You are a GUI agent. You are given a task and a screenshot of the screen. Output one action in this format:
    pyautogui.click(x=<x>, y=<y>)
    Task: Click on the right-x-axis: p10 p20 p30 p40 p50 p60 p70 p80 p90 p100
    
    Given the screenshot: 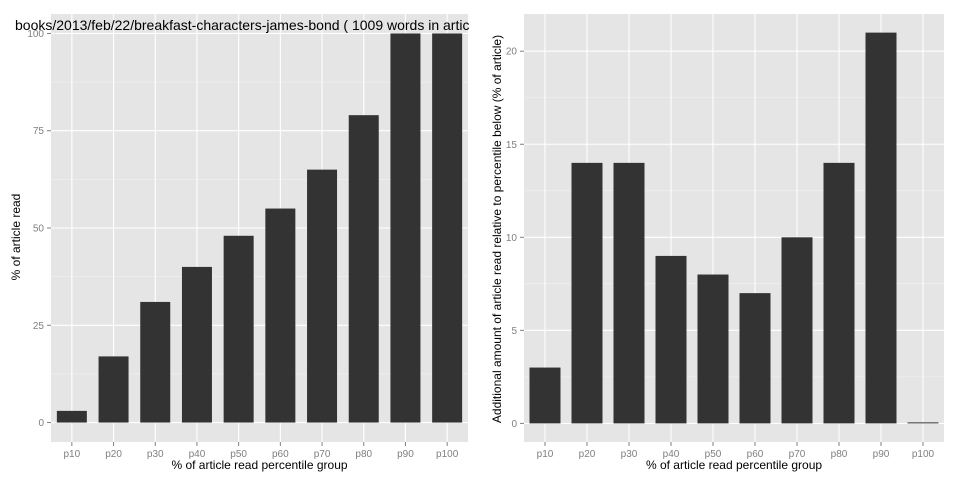 What is the action you would take?
    pyautogui.click(x=736, y=451)
    